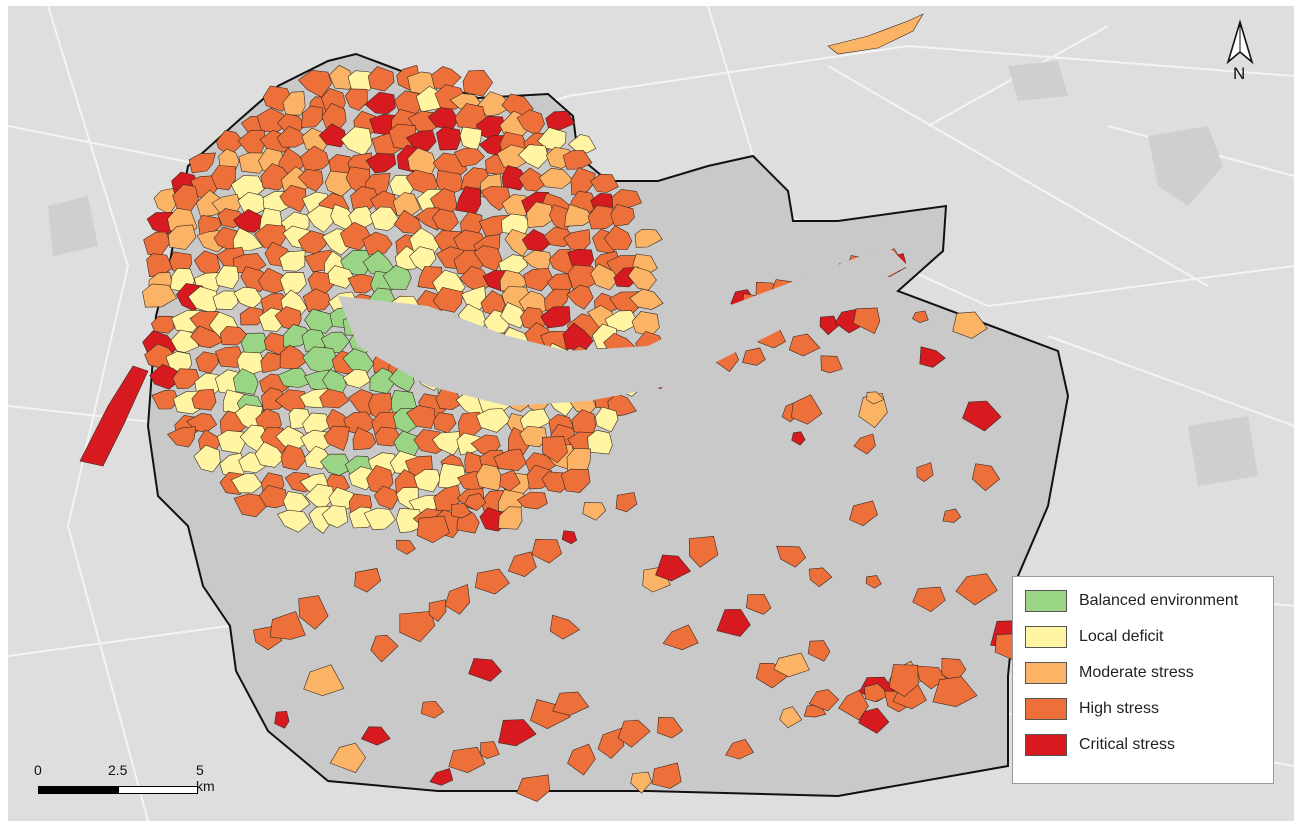 The image size is (1301, 827). Describe the element at coordinates (245, 381) in the screenshot. I see `patch-balanced-environment` at that location.